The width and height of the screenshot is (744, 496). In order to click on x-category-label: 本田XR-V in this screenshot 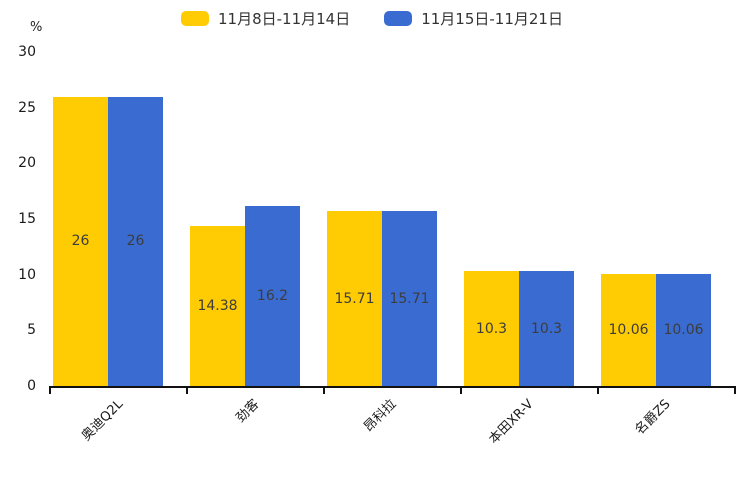, I will do `click(511, 422)`.